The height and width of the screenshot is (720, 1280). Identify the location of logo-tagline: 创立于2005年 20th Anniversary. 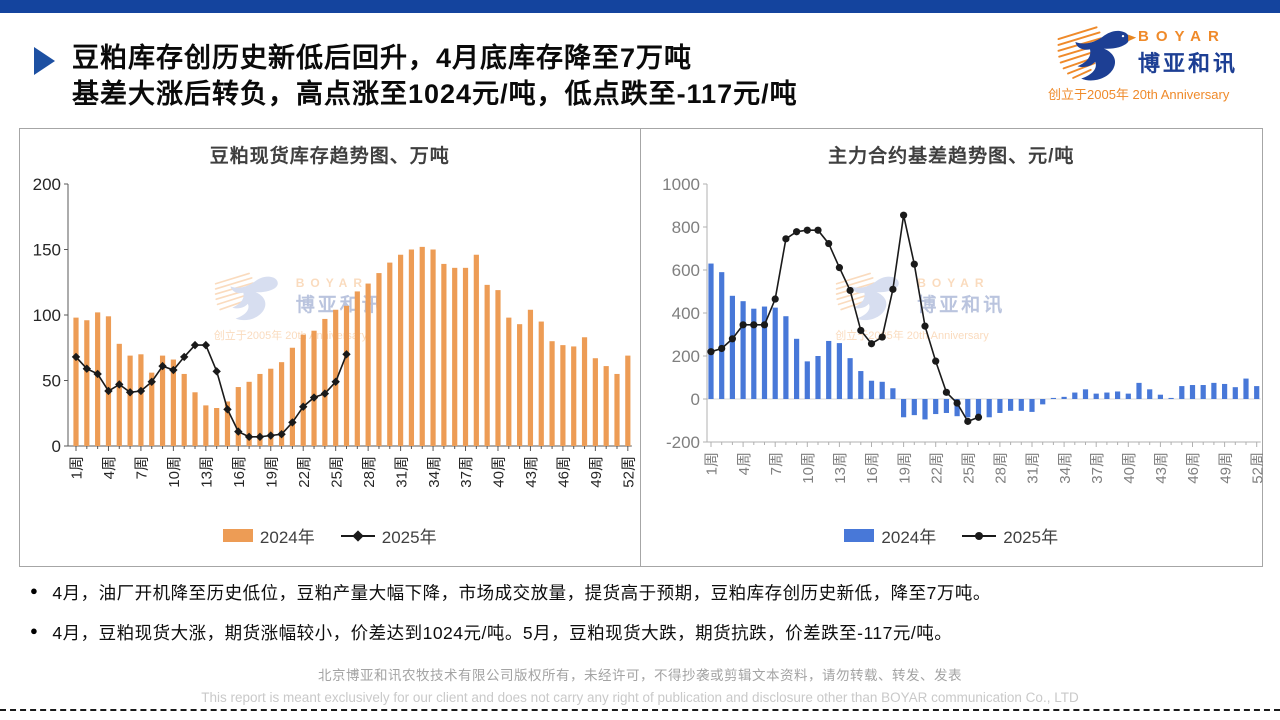
(1139, 94).